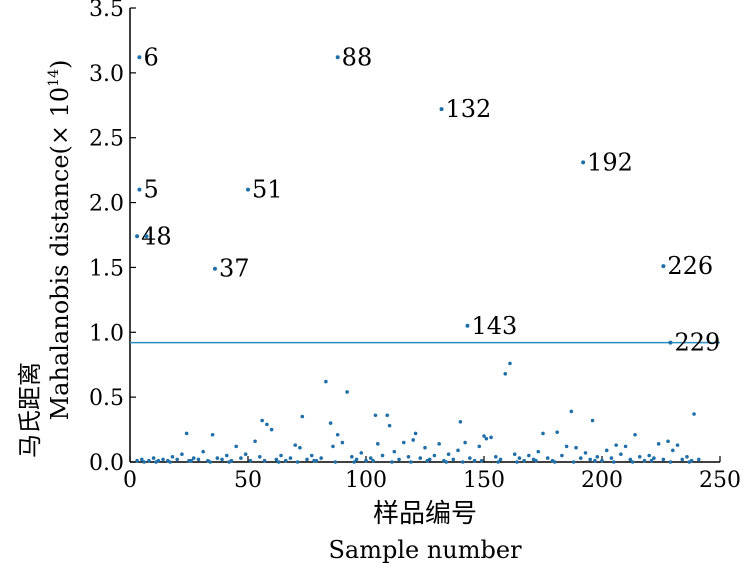 This screenshot has height=571, width=746. What do you see at coordinates (267, 190) in the screenshot?
I see `outlier-label: 51` at bounding box center [267, 190].